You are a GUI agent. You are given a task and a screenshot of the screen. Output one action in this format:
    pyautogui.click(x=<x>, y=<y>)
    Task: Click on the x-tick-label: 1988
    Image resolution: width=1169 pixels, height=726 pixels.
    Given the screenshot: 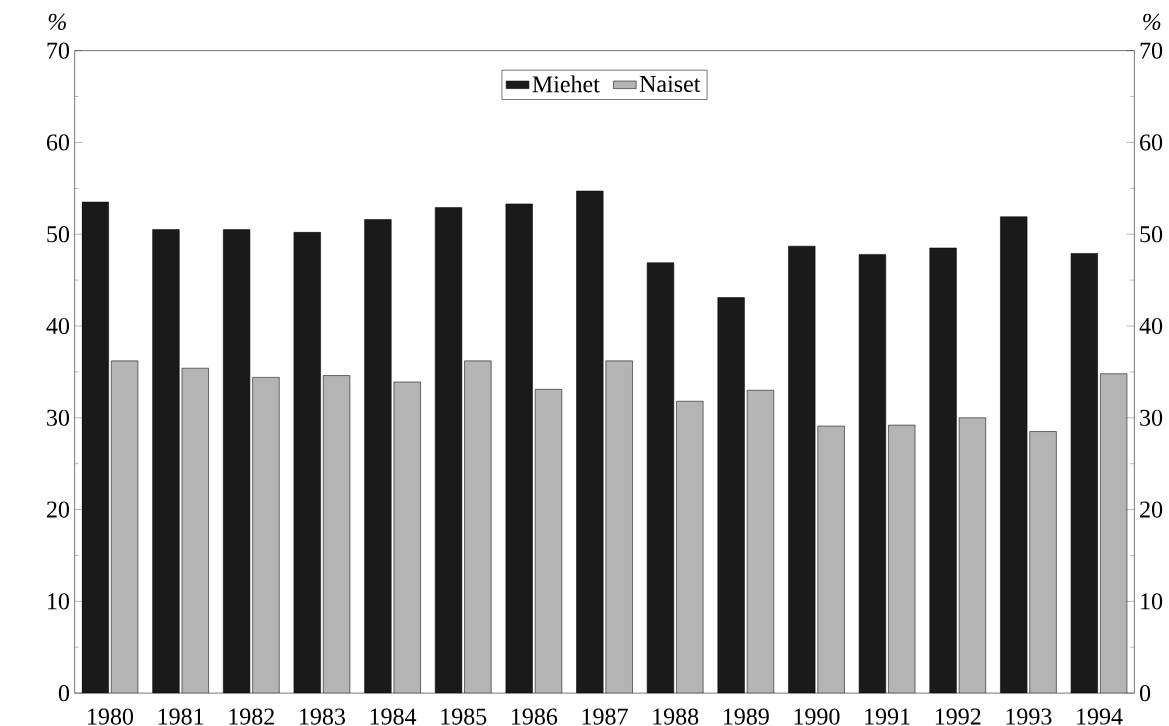 What is the action you would take?
    pyautogui.click(x=676, y=716)
    